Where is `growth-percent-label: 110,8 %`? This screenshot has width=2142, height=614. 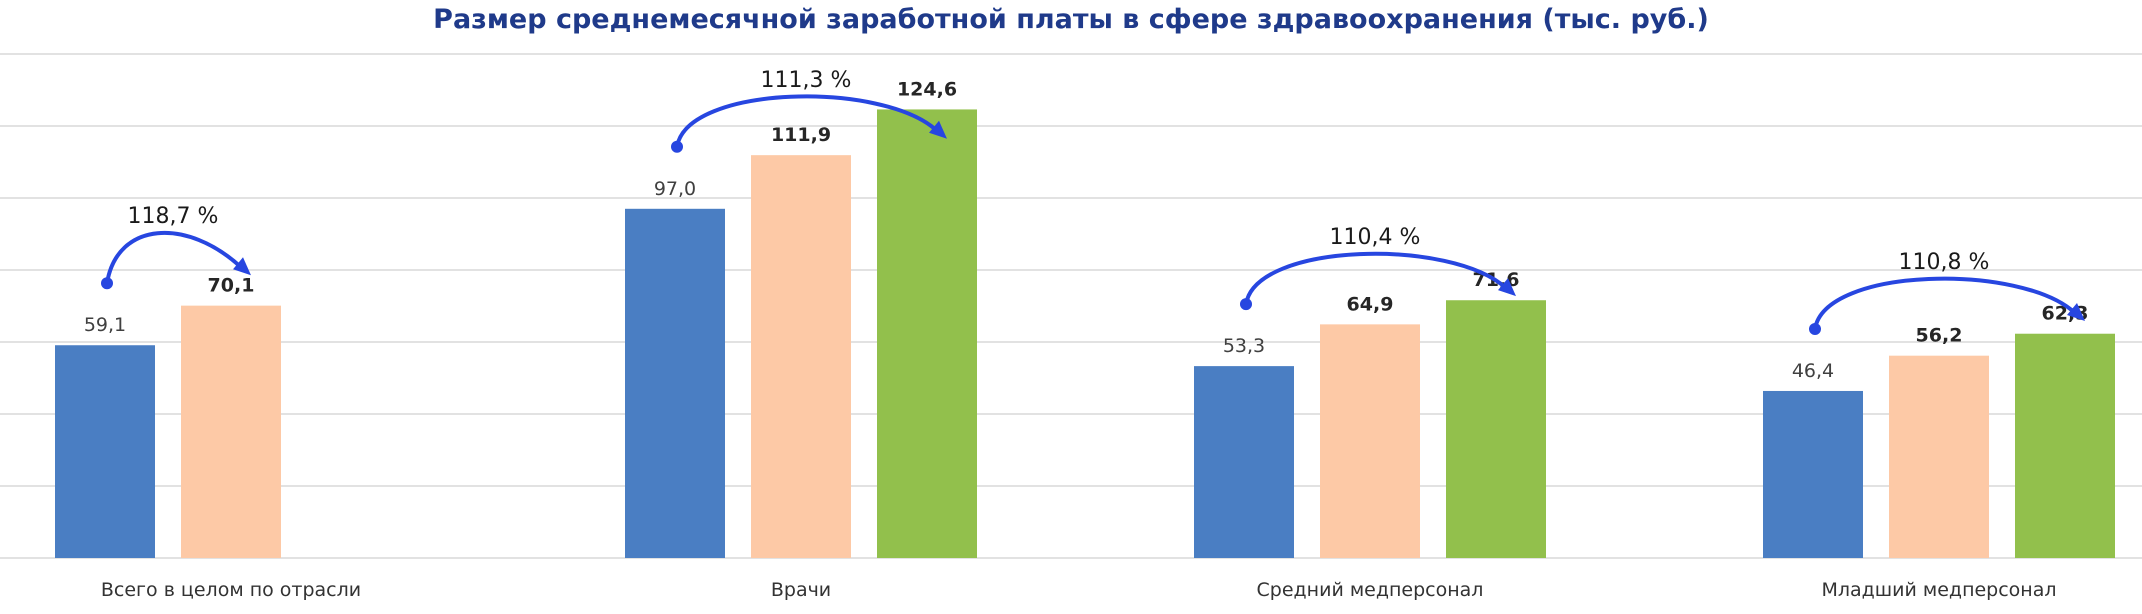
growth-percent-label: 110,8 % is located at coordinates (1944, 262).